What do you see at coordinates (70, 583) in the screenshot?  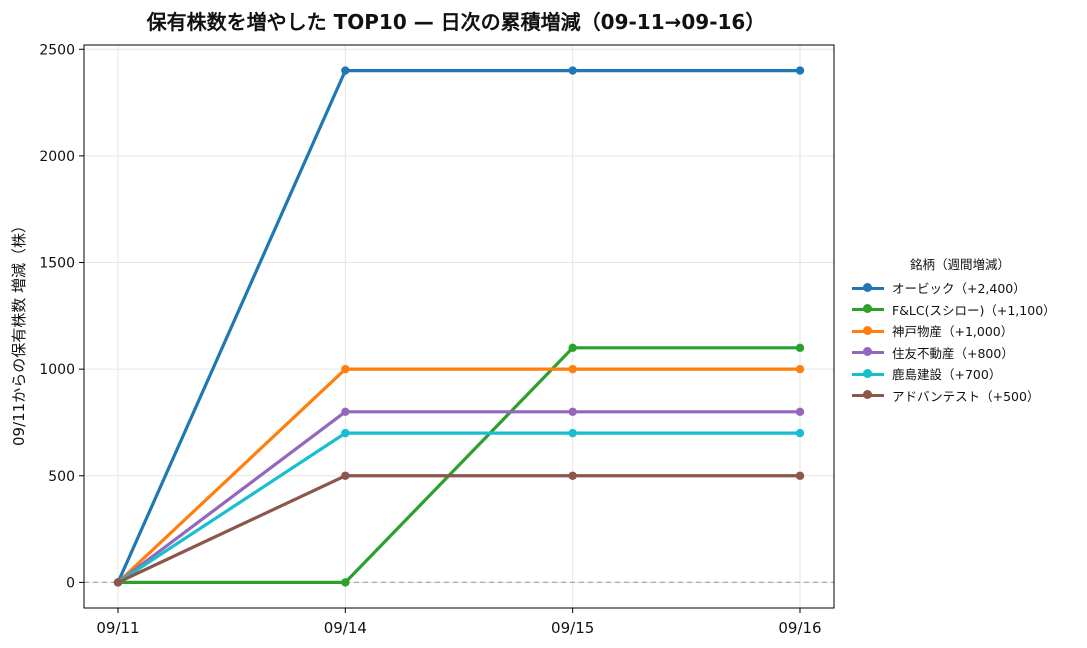 I see `y-tick-label: 0` at bounding box center [70, 583].